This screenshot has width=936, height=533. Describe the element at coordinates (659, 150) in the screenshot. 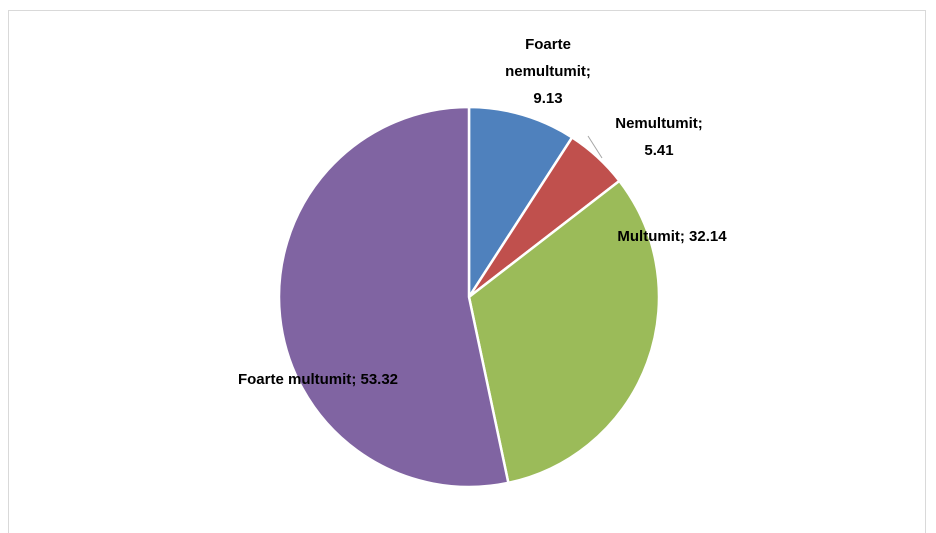

I see `label-value: 5.41` at that location.